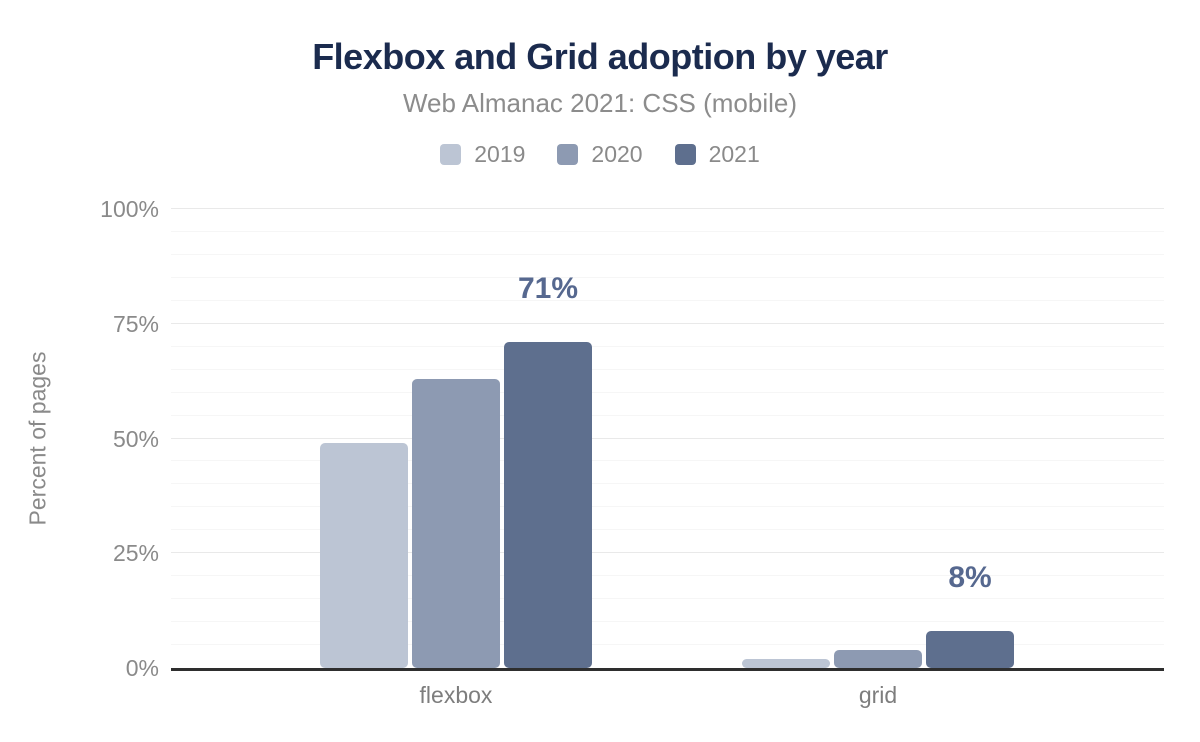 This screenshot has height=742, width=1200. I want to click on legend-label-2020: 2020, so click(617, 153).